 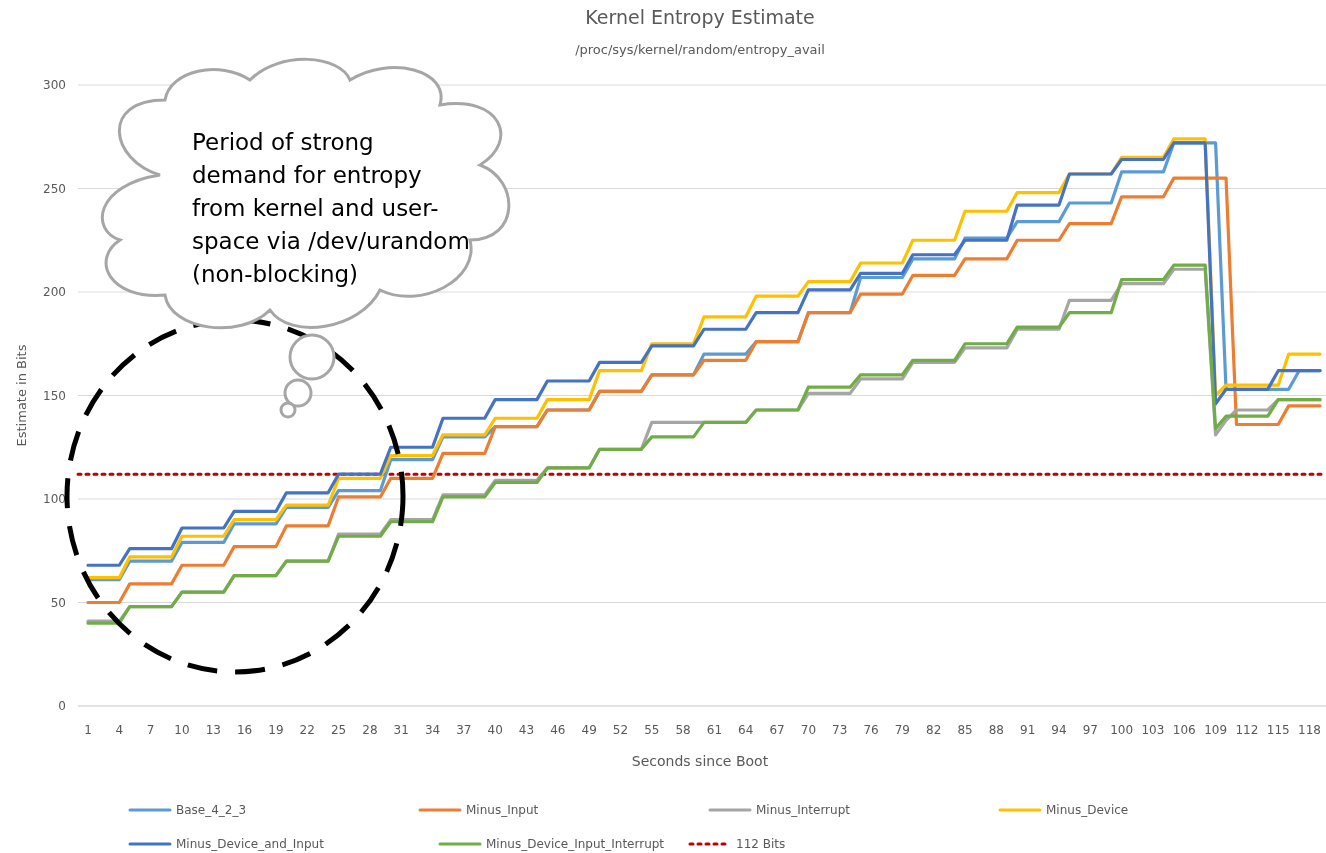 What do you see at coordinates (1184, 730) in the screenshot?
I see `x-tick-label: 106` at bounding box center [1184, 730].